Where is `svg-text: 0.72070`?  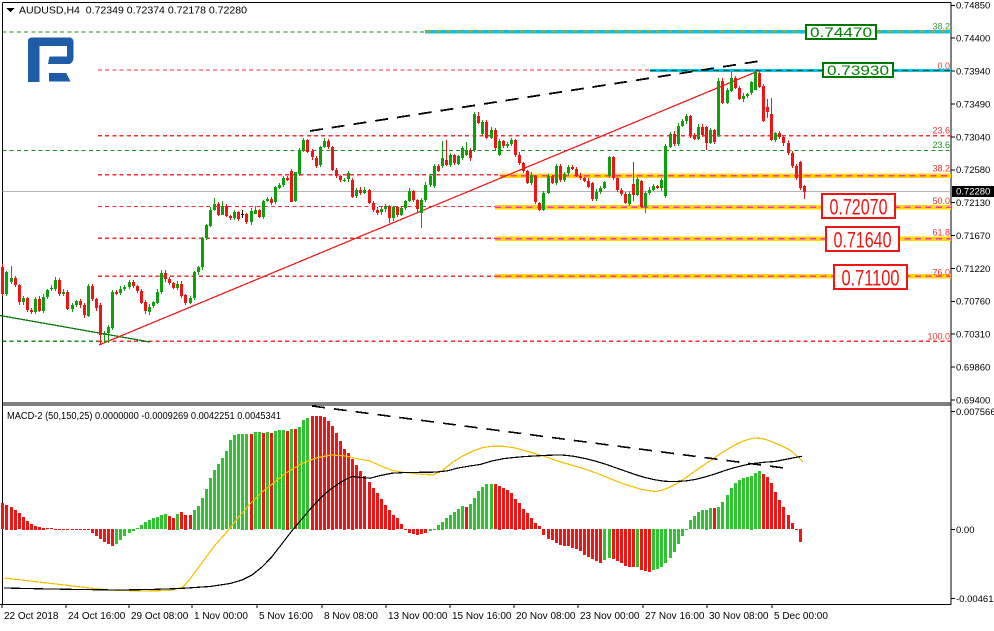 svg-text: 0.72070 is located at coordinates (859, 206).